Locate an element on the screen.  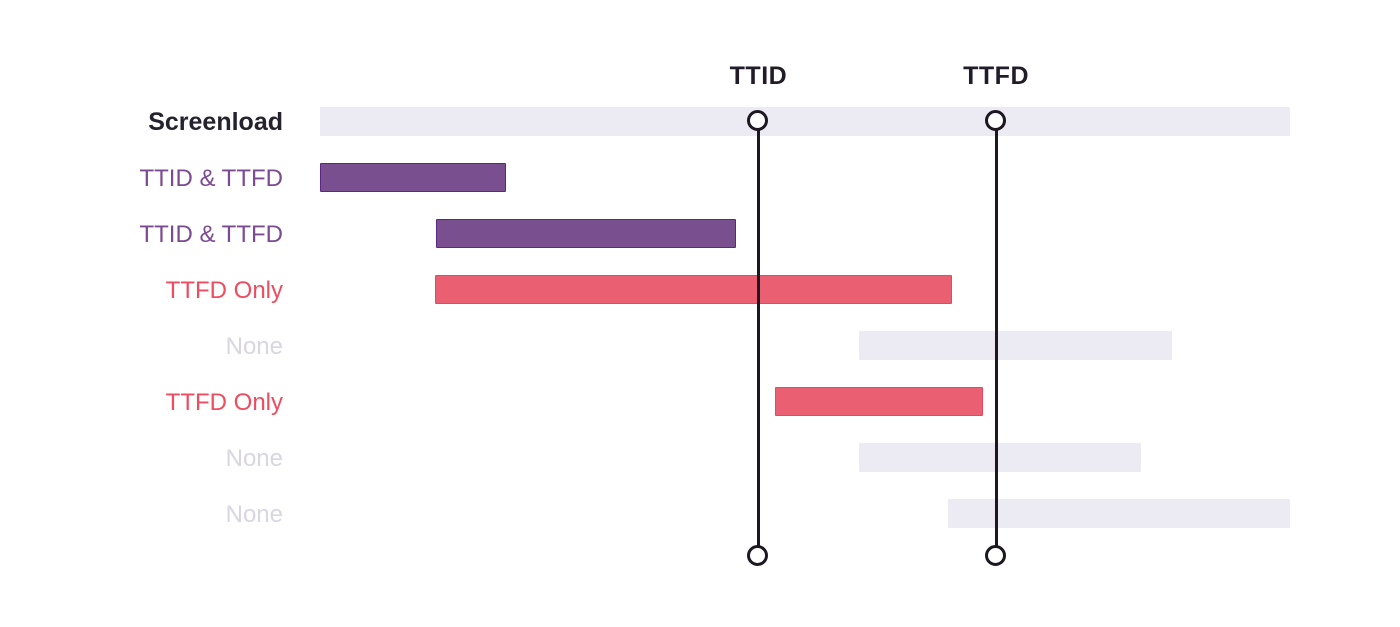
marker-circle-bottom-ttfd is located at coordinates (996, 555).